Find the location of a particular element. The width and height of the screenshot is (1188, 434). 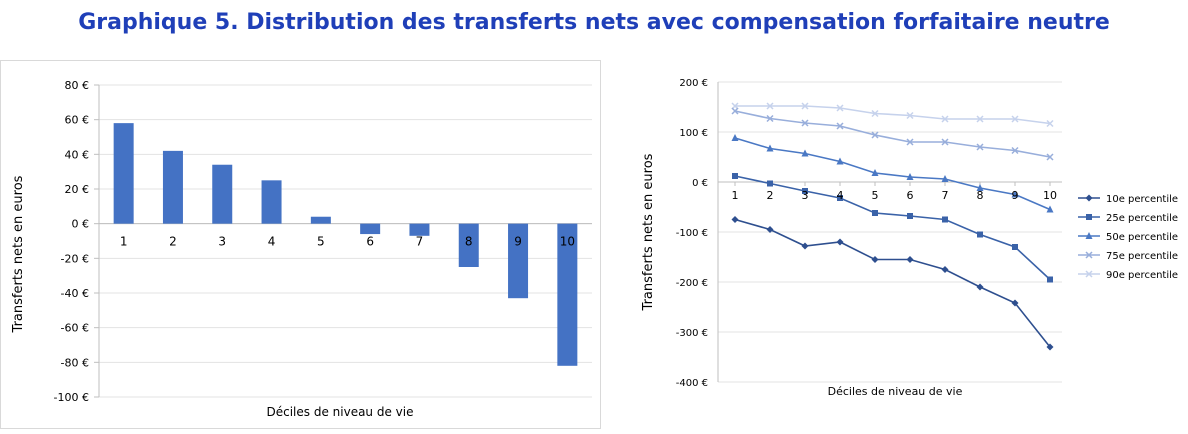

bar-ytick-label: -60 € is located at coordinates (75, 328).